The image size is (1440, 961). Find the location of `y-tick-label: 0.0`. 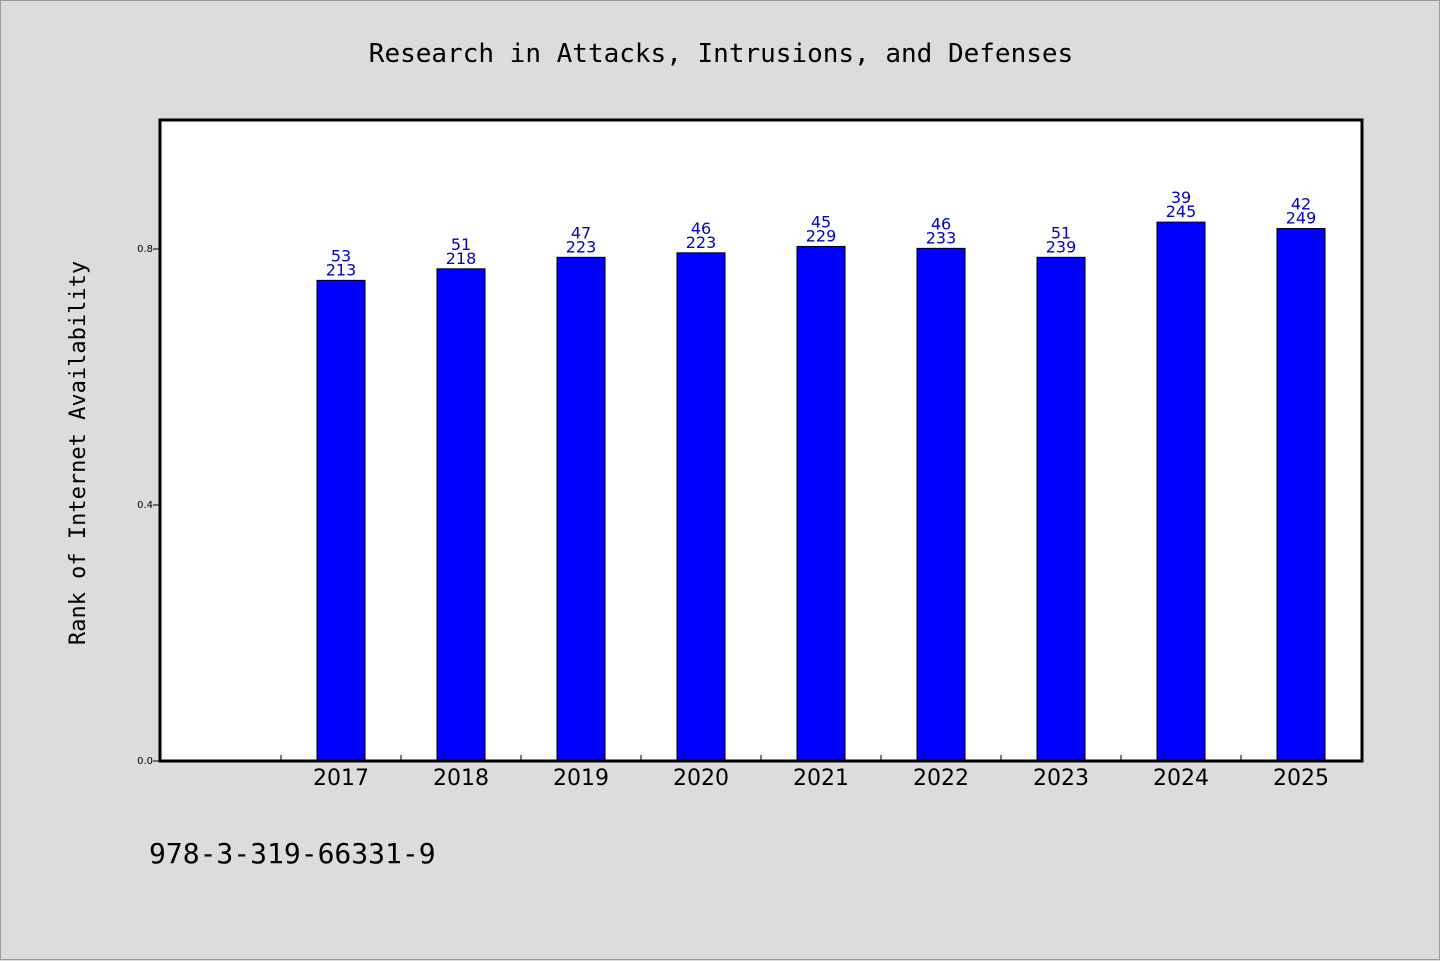

y-tick-label: 0.0 is located at coordinates (145, 761).